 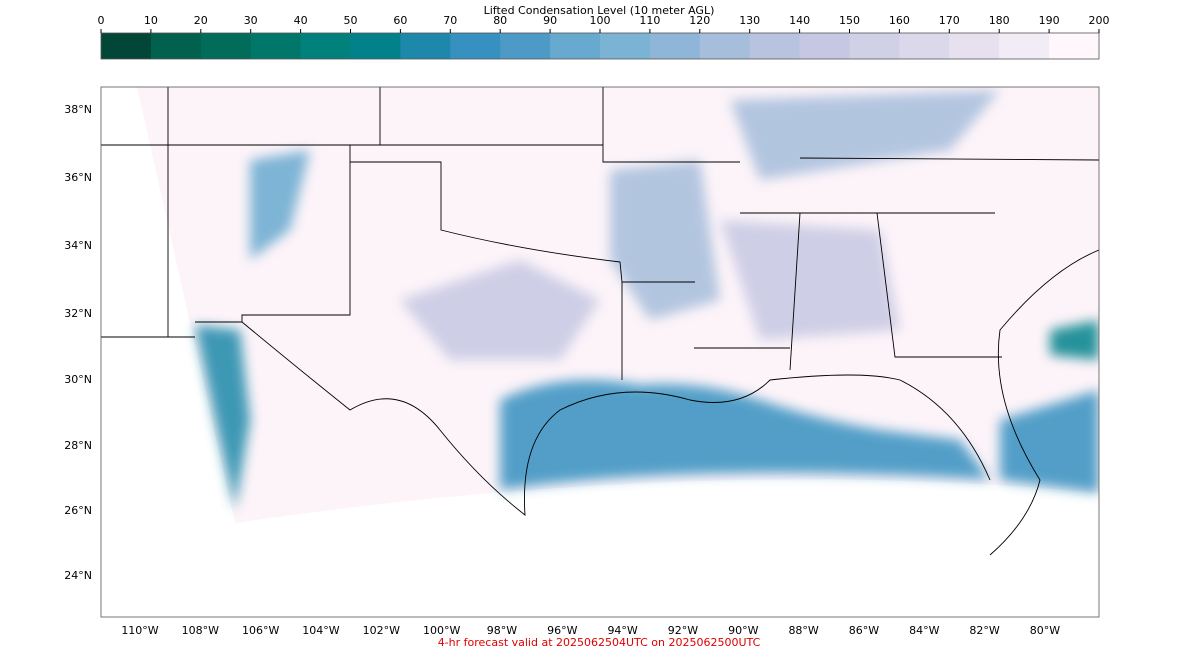 I want to click on colorbar-tick-label: 20, so click(x=201, y=20).